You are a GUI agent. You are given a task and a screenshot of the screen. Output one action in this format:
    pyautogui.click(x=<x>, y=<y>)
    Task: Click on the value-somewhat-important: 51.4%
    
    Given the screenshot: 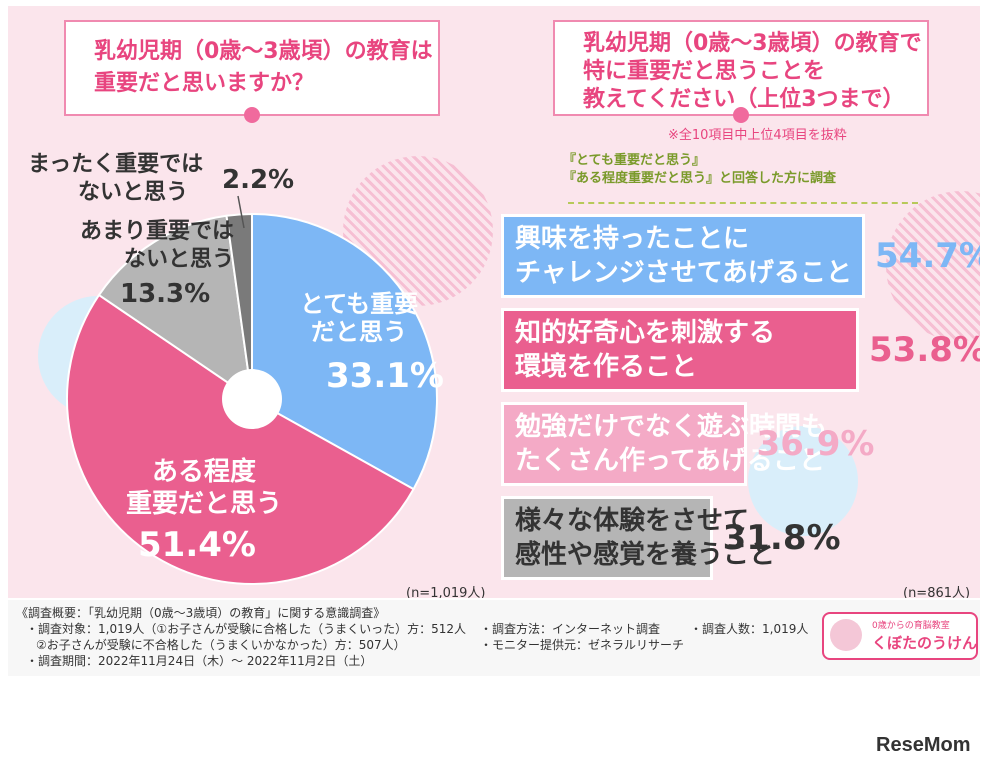 What is the action you would take?
    pyautogui.click(x=197, y=545)
    